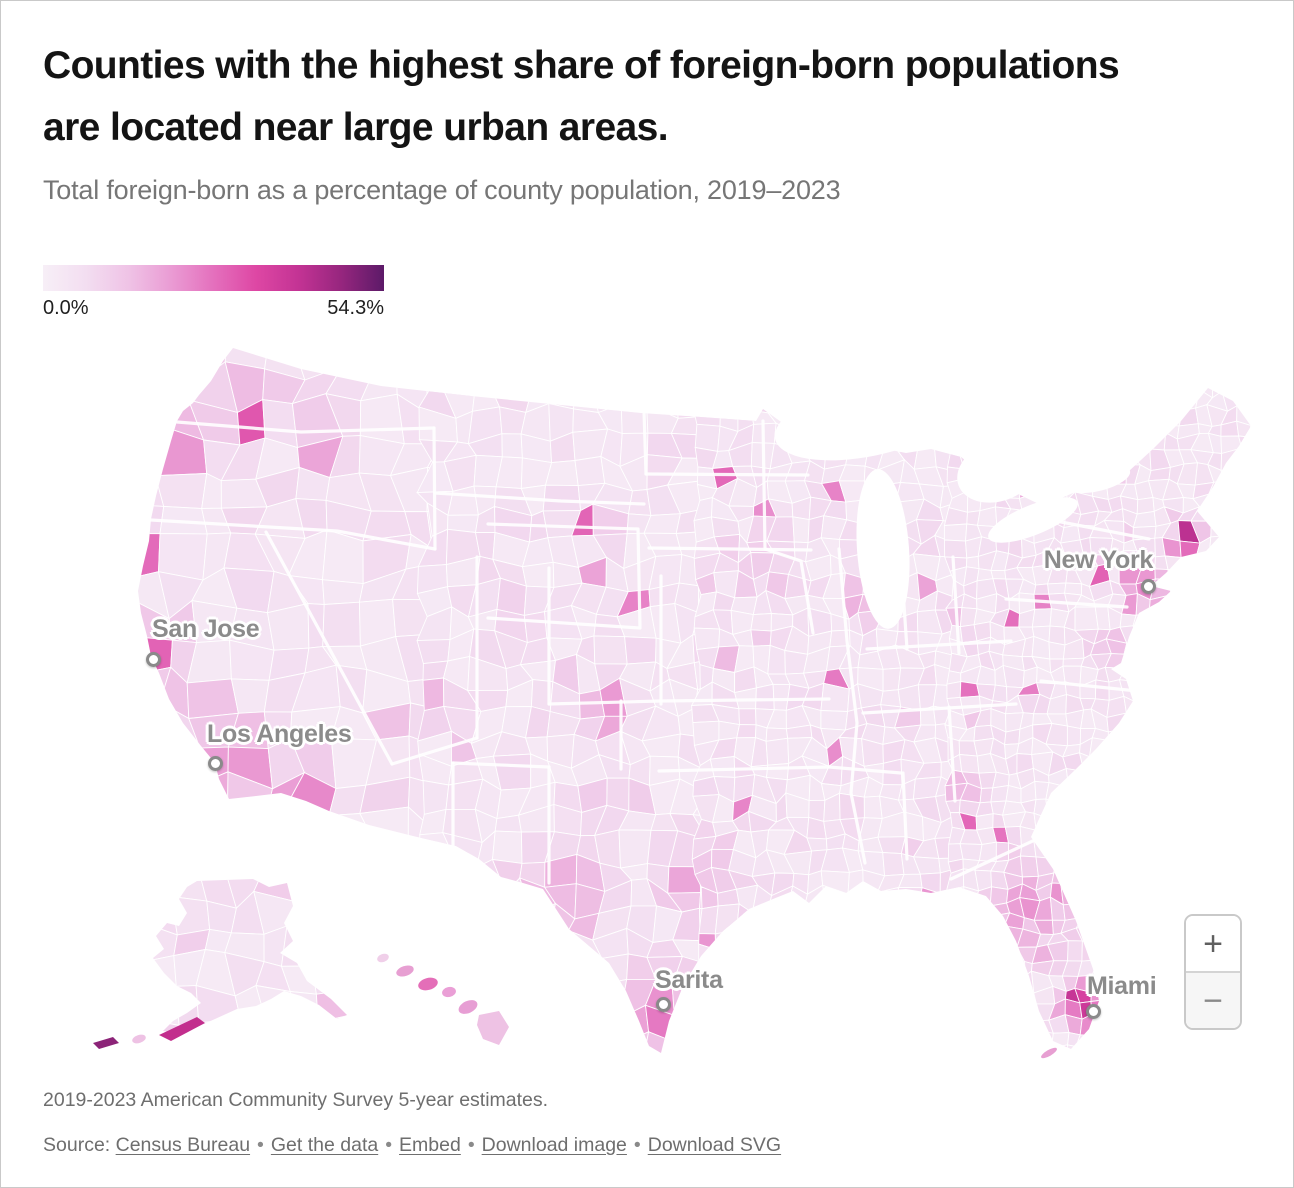  I want to click on legend-max-label: 54.3%, so click(355, 308).